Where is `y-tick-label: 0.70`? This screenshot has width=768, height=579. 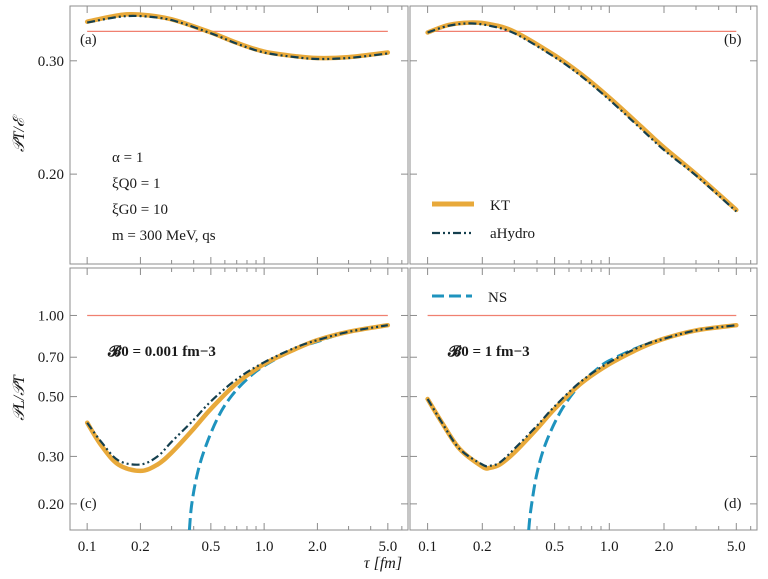 y-tick-label: 0.70 is located at coordinates (51, 358).